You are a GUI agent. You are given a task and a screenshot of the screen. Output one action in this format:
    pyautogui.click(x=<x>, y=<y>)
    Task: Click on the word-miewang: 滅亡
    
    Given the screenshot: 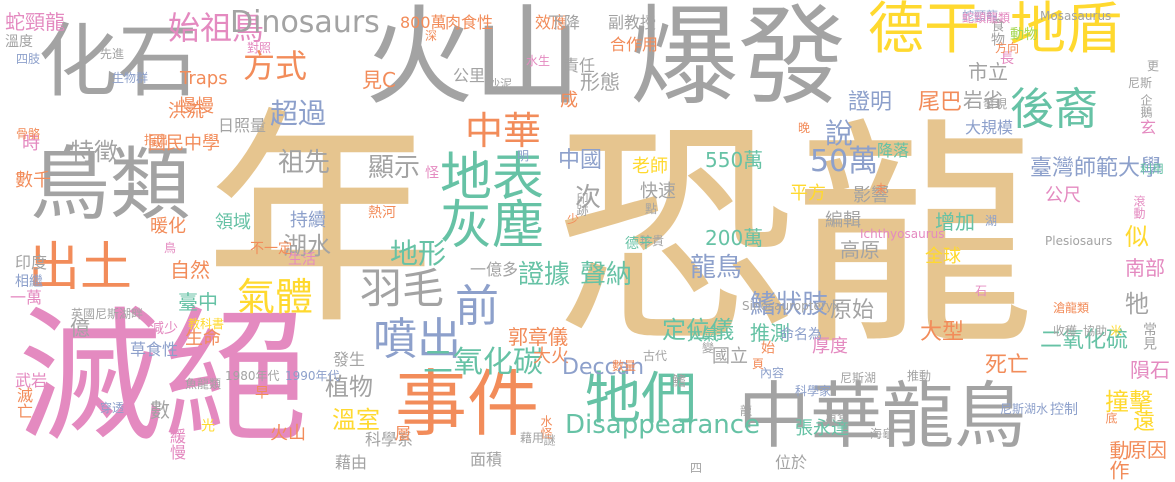 What is the action you would take?
    pyautogui.click(x=23, y=403)
    